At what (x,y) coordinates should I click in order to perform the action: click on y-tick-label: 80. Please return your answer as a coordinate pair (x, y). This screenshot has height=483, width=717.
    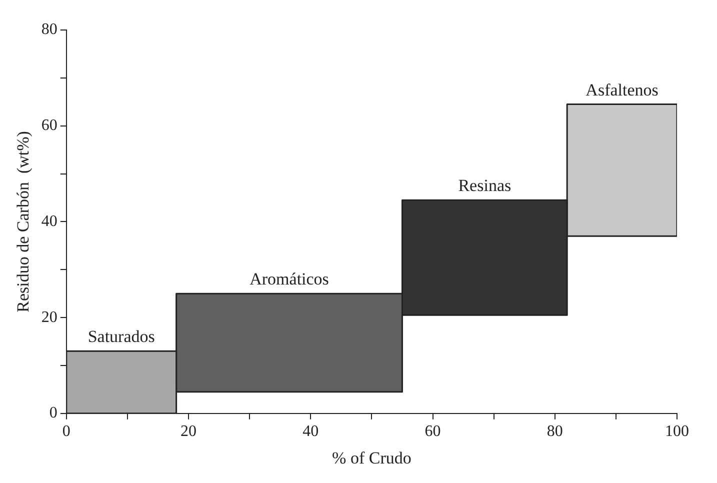
    Looking at the image, I should click on (49, 29).